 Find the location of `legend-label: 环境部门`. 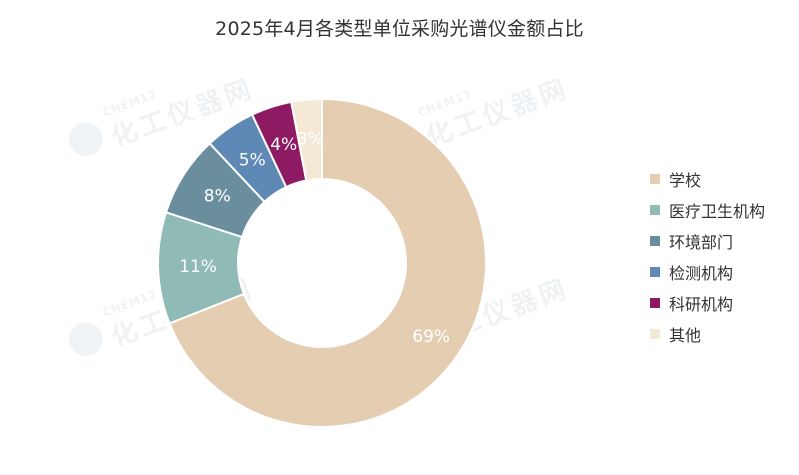

legend-label: 环境部门 is located at coordinates (701, 242).